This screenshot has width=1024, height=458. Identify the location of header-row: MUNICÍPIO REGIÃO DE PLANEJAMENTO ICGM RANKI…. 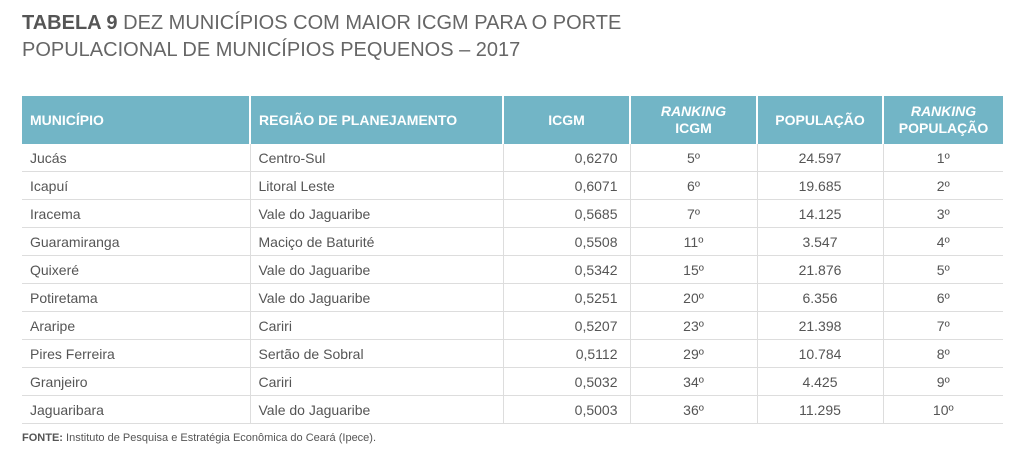
(512, 120).